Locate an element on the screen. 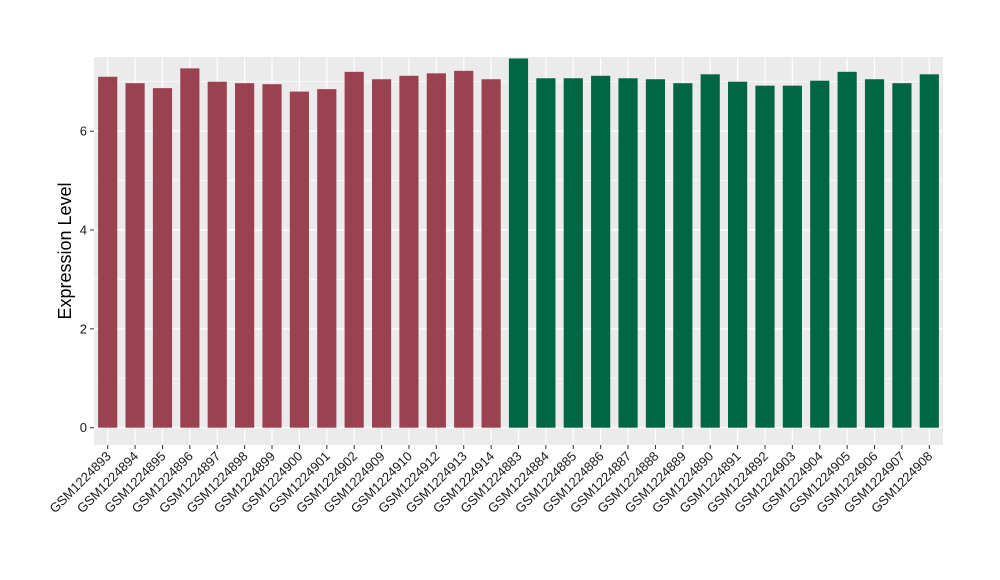 The image size is (1000, 580). y-tick-label: 2 is located at coordinates (83, 328).